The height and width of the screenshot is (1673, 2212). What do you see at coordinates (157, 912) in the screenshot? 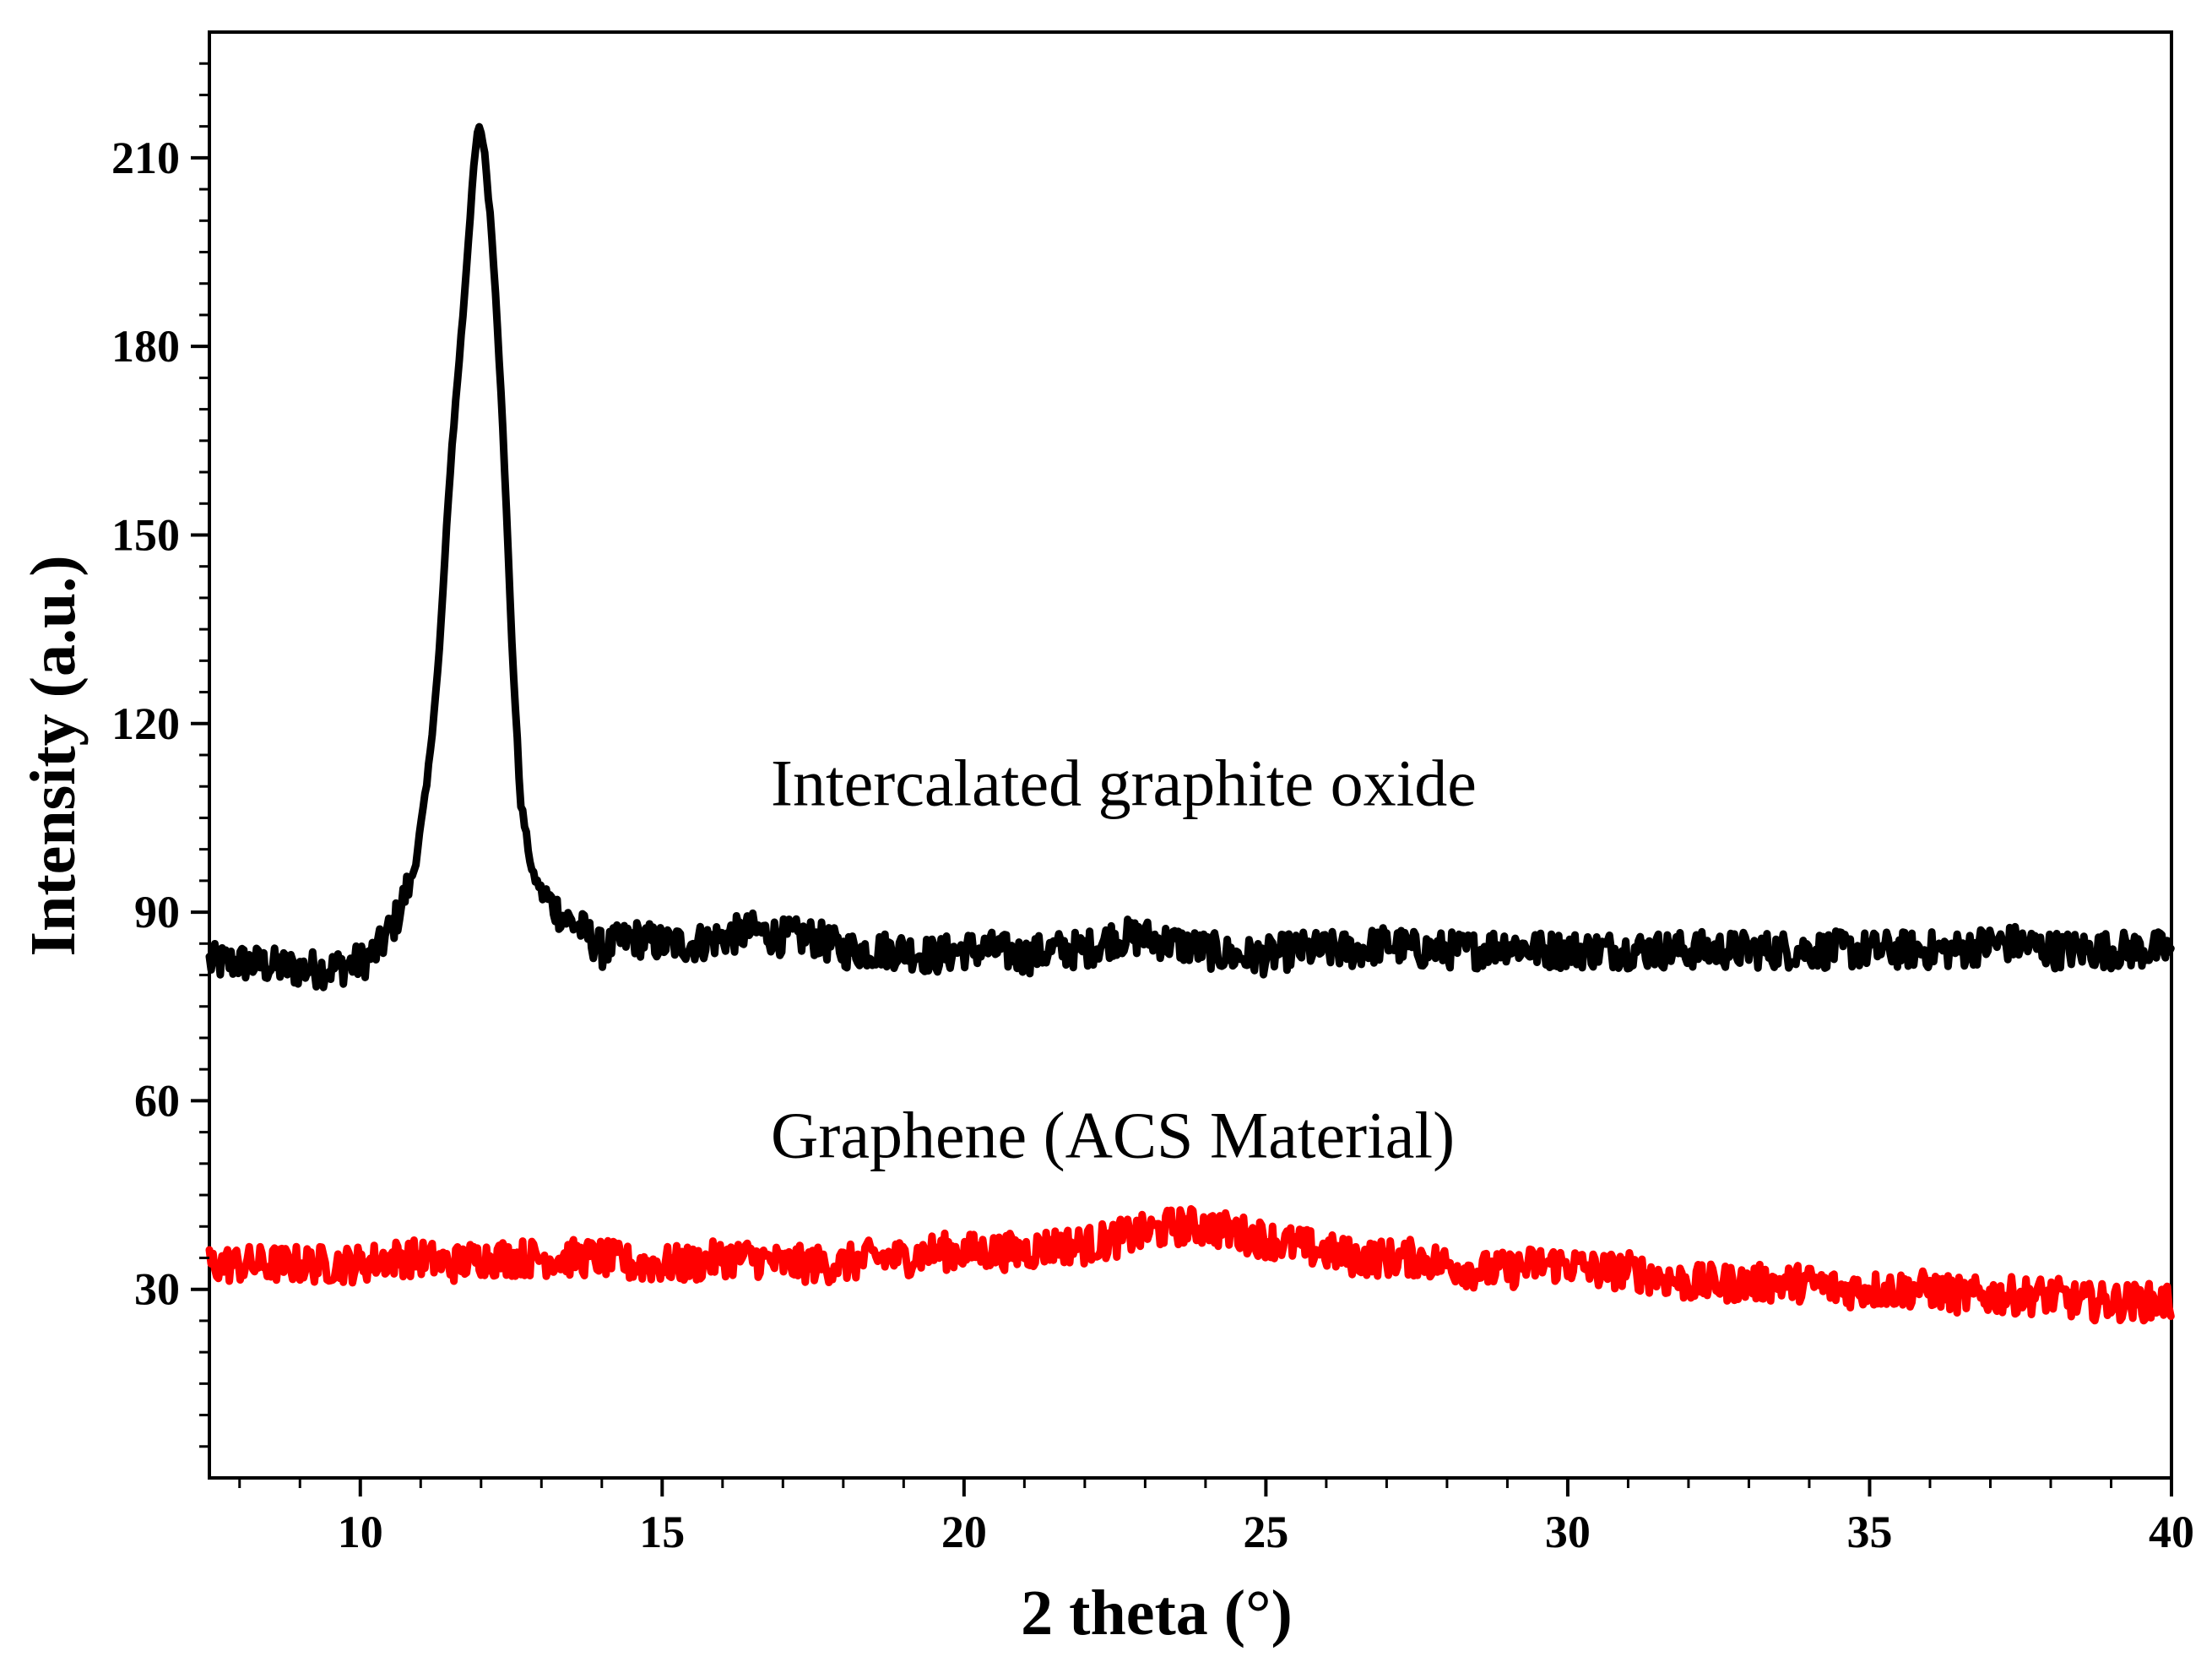
I see `y-tick-label: 90` at bounding box center [157, 912].